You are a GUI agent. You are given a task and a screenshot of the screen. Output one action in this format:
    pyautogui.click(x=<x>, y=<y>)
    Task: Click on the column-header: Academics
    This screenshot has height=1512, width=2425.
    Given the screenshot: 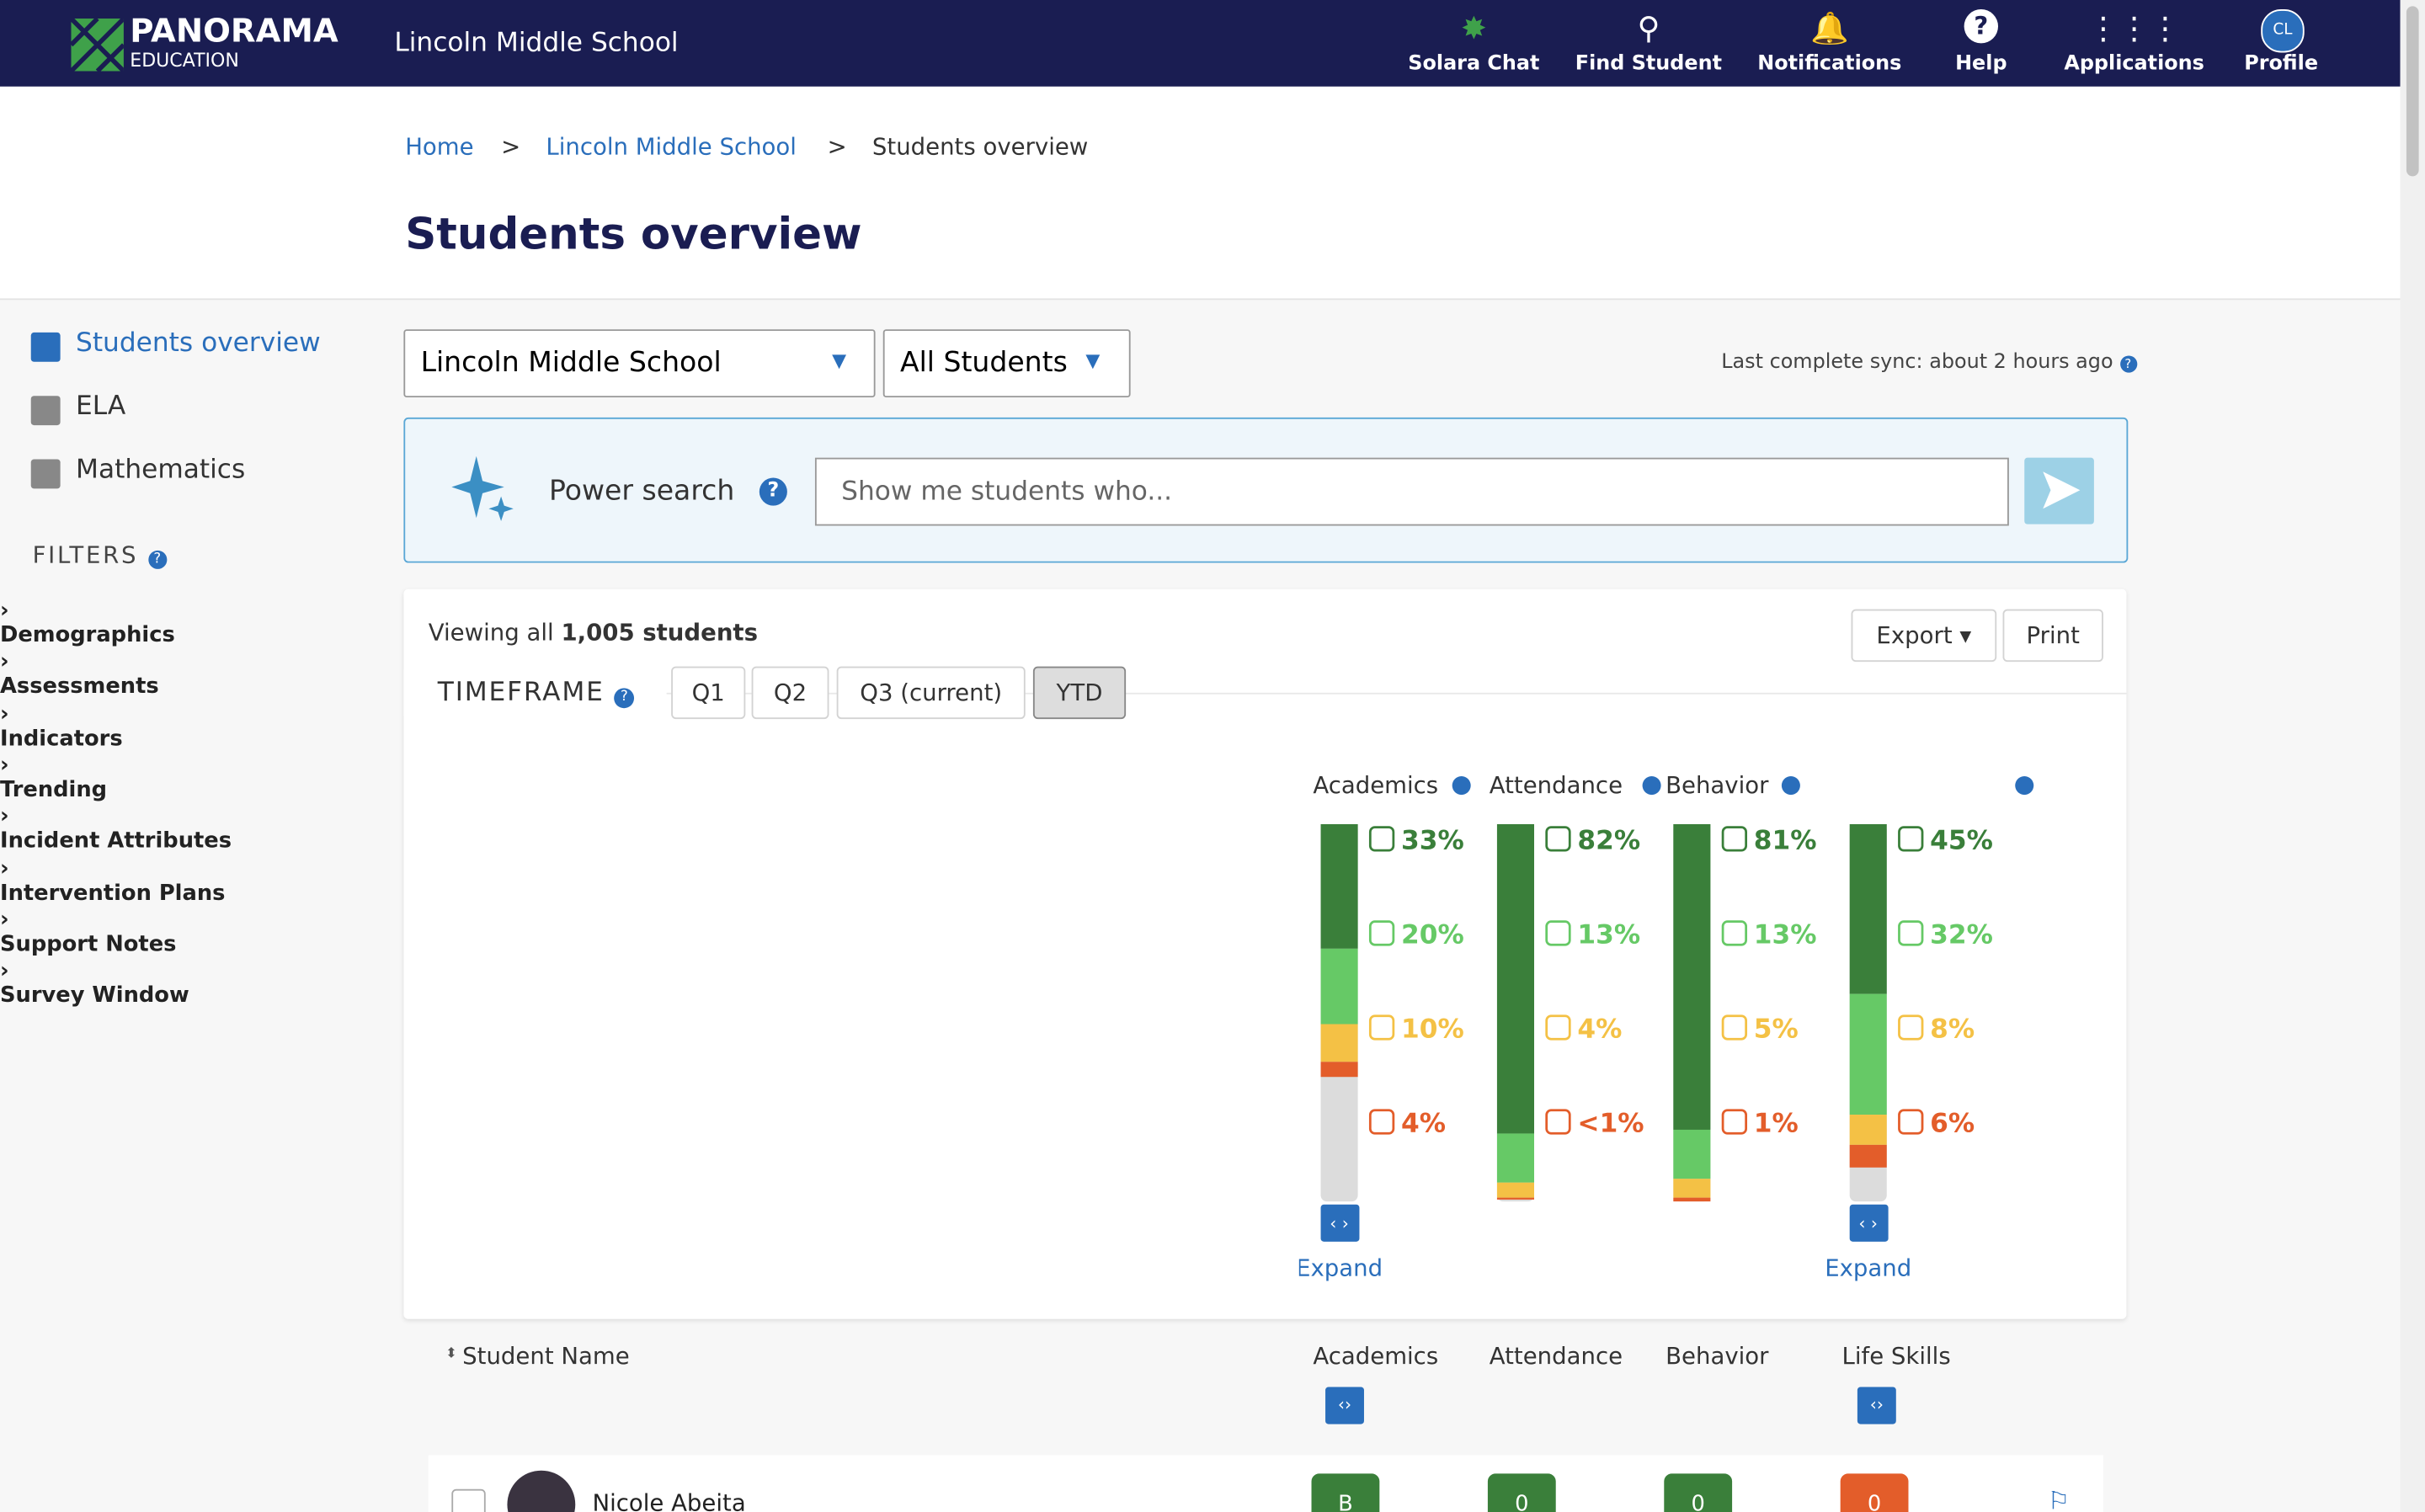 What is the action you would take?
    pyautogui.click(x=1376, y=1356)
    